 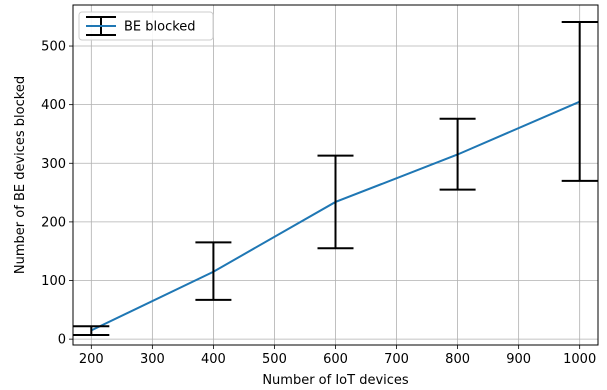 I want to click on x-tick-label: 1000, so click(x=579, y=359).